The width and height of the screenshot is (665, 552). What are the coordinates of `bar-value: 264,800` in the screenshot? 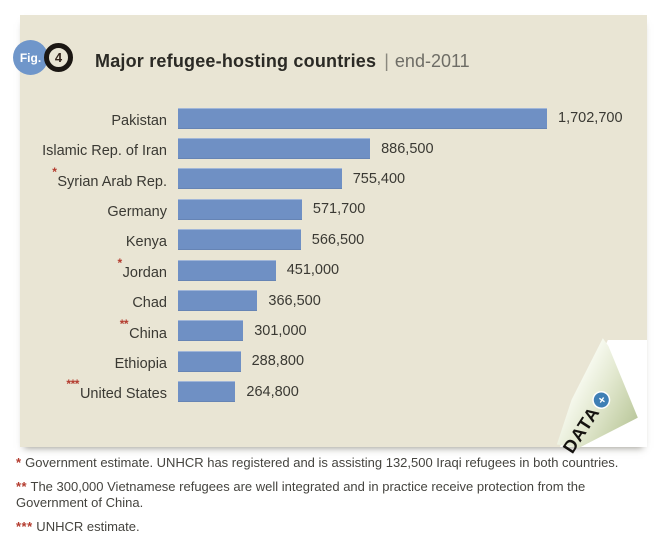 It's located at (272, 391).